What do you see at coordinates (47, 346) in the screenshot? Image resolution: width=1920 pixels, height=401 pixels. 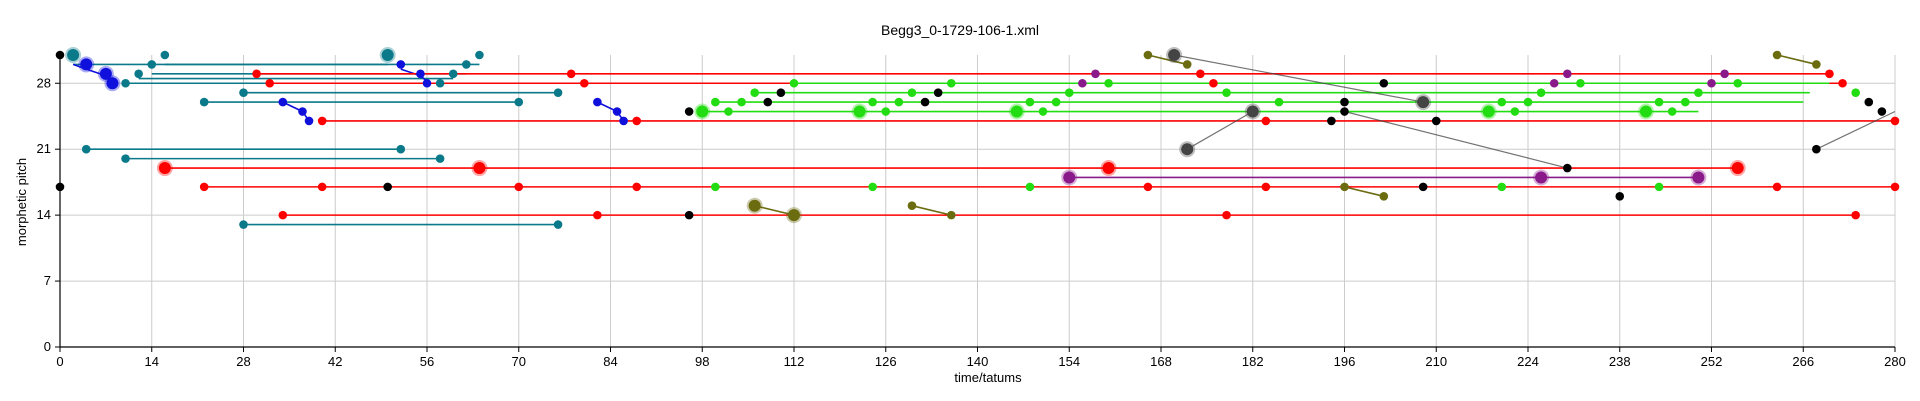 I see `y-tick-label: 0` at bounding box center [47, 346].